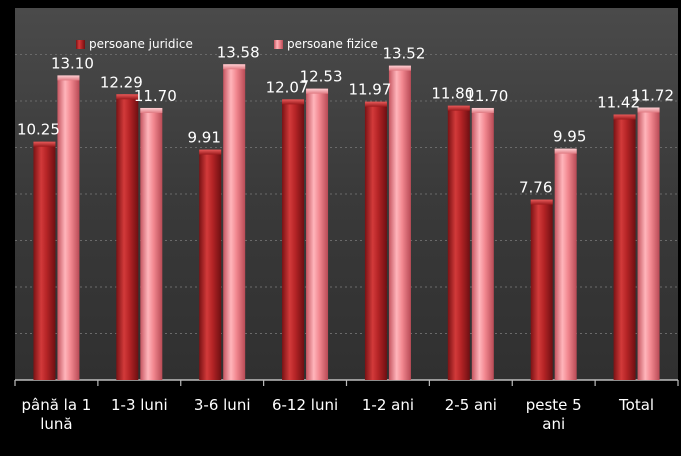  What do you see at coordinates (346, 383) in the screenshot?
I see `x-axis-ticks` at bounding box center [346, 383].